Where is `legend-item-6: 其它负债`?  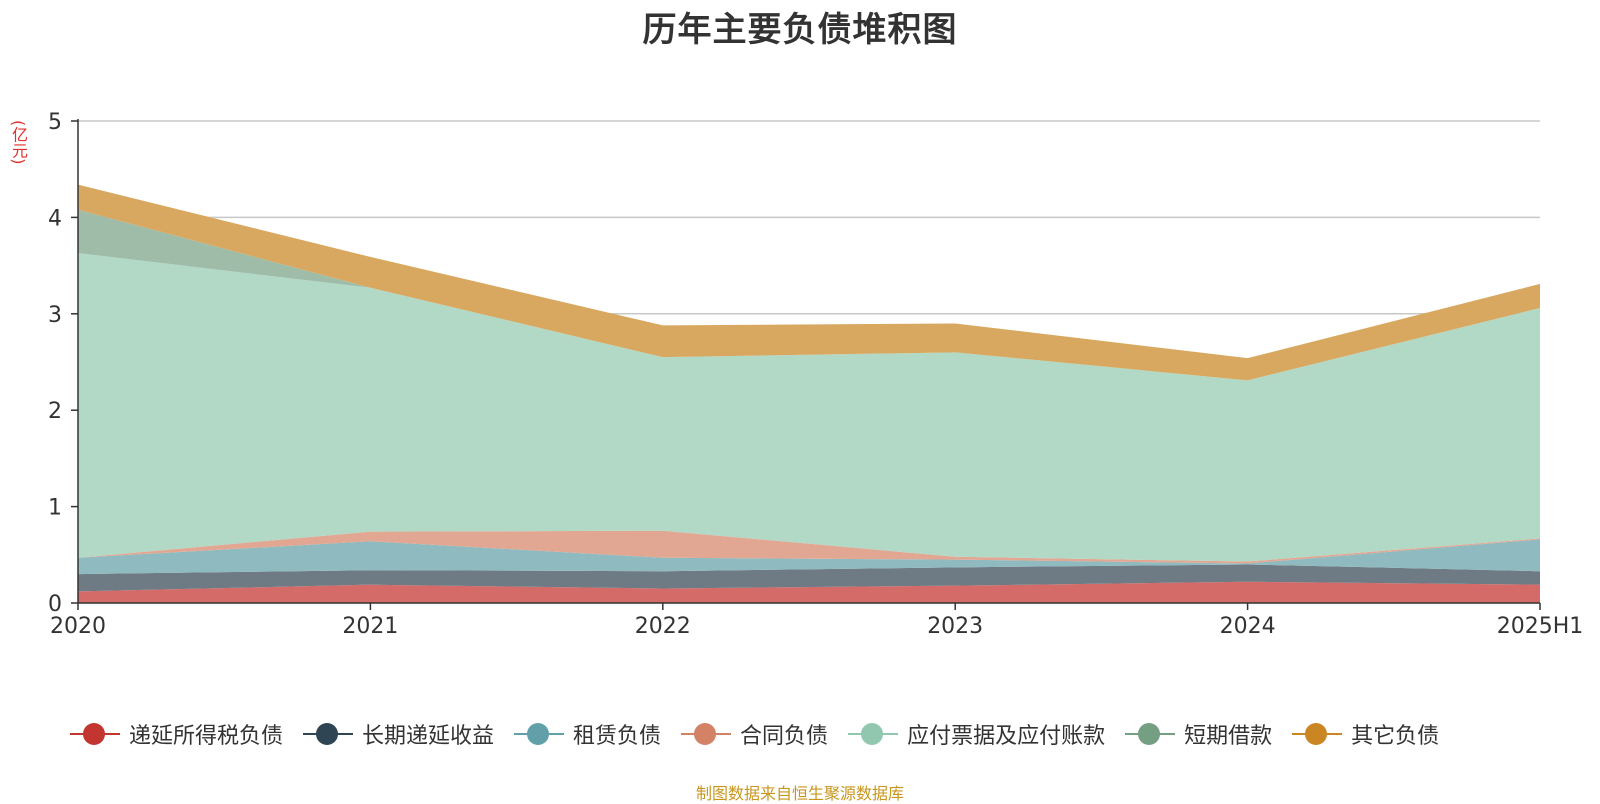 legend-item-6: 其它负债 is located at coordinates (1365, 734).